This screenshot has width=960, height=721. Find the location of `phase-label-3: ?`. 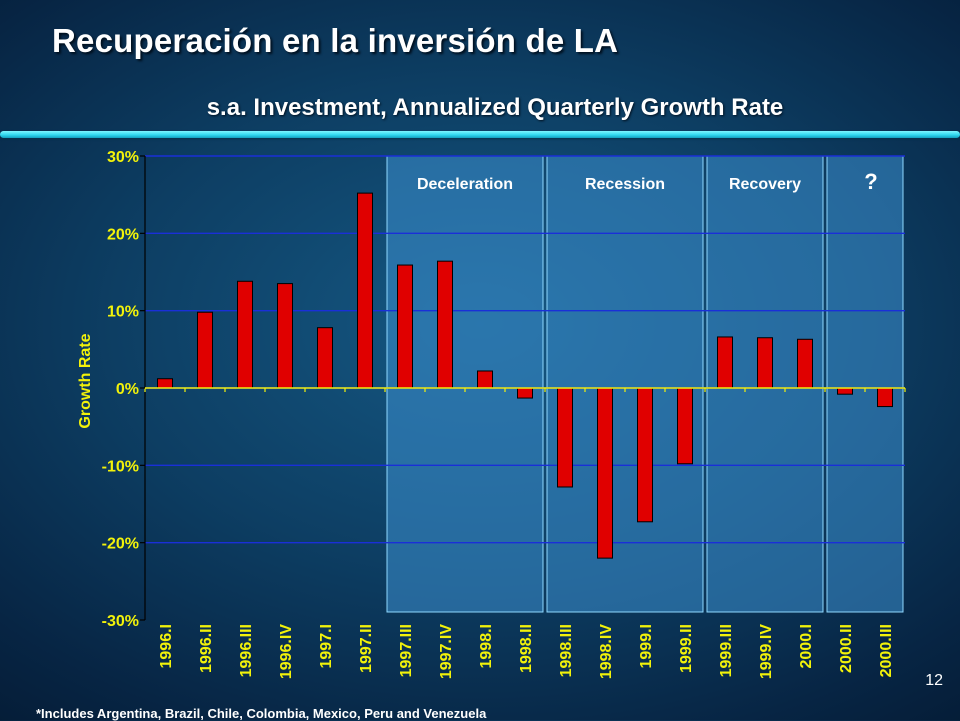

phase-label-3: ? is located at coordinates (870, 181).